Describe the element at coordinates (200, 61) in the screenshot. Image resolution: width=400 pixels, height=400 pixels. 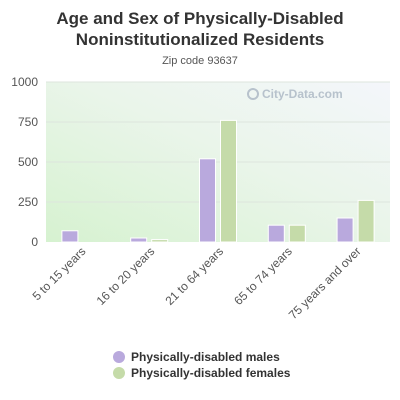
I see `chart-subtitle: Zip code 93637` at that location.